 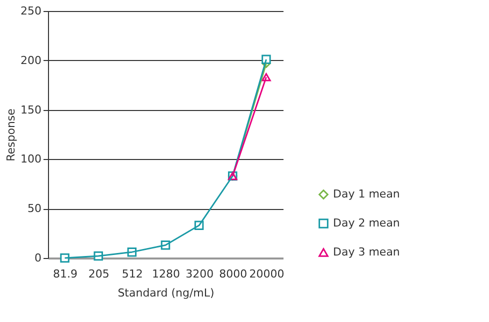 What do you see at coordinates (166, 274) in the screenshot?
I see `x-tick-label: 1280` at bounding box center [166, 274].